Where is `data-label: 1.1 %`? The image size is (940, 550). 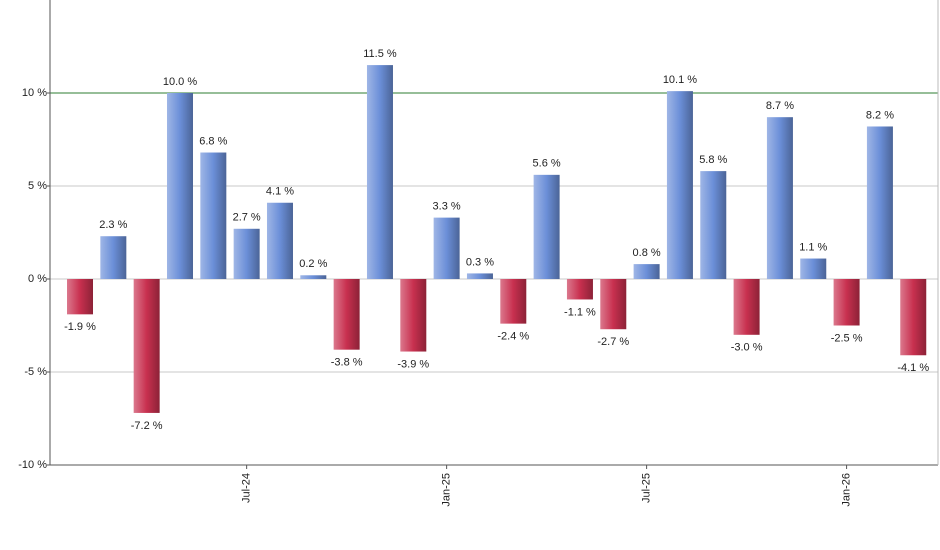
data-label: 1.1 % is located at coordinates (813, 247).